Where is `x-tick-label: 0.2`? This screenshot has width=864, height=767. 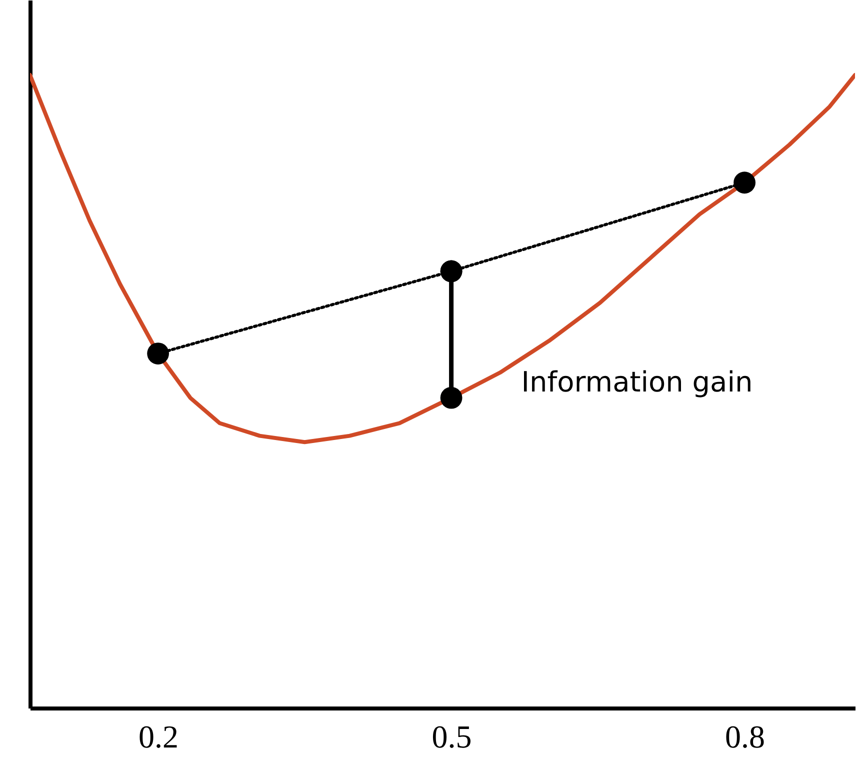
x-tick-label: 0.2 is located at coordinates (158, 736).